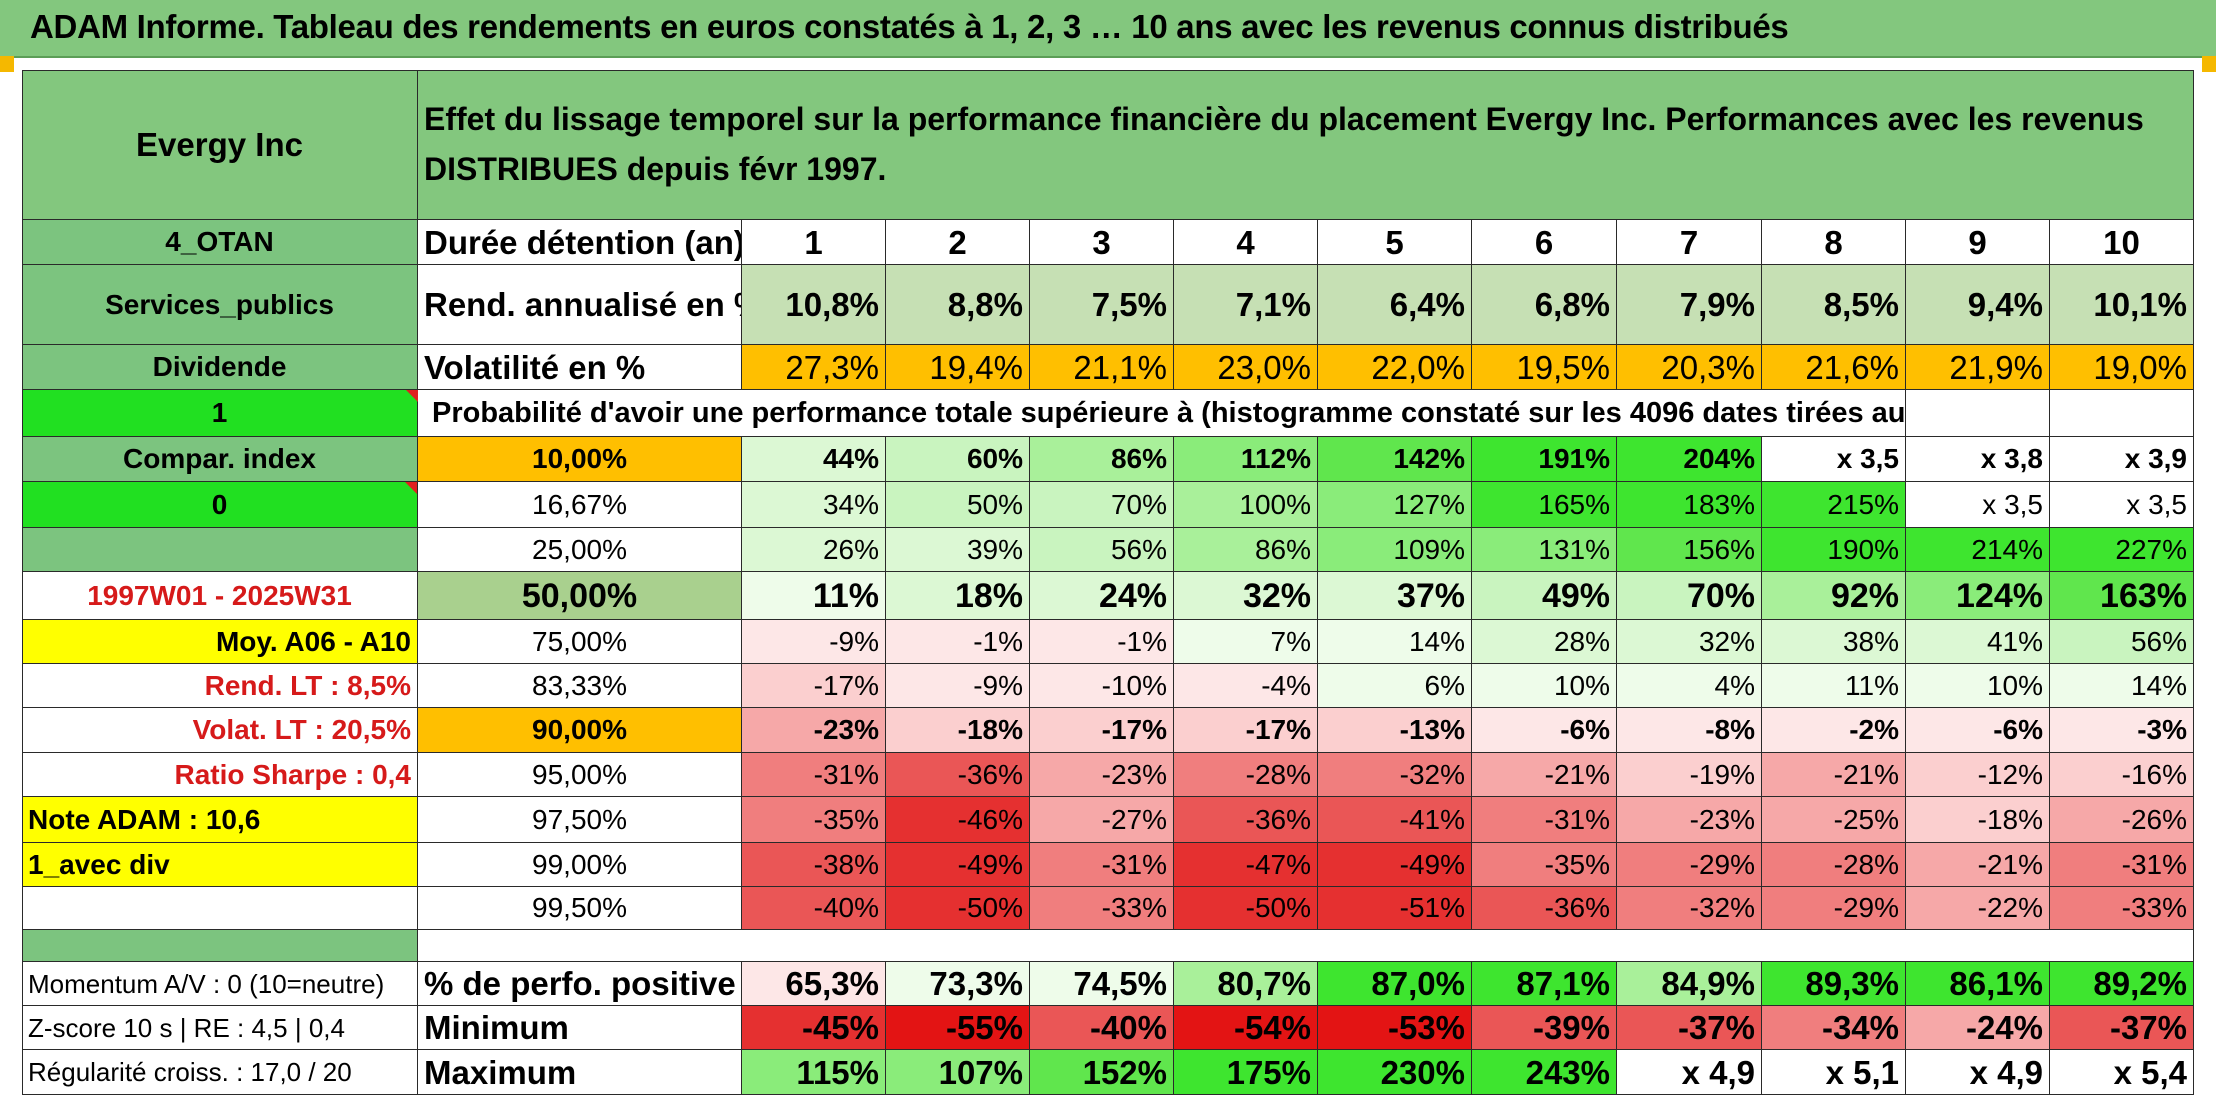  I want to click on positive-value-text: 87,1%, so click(1563, 983).